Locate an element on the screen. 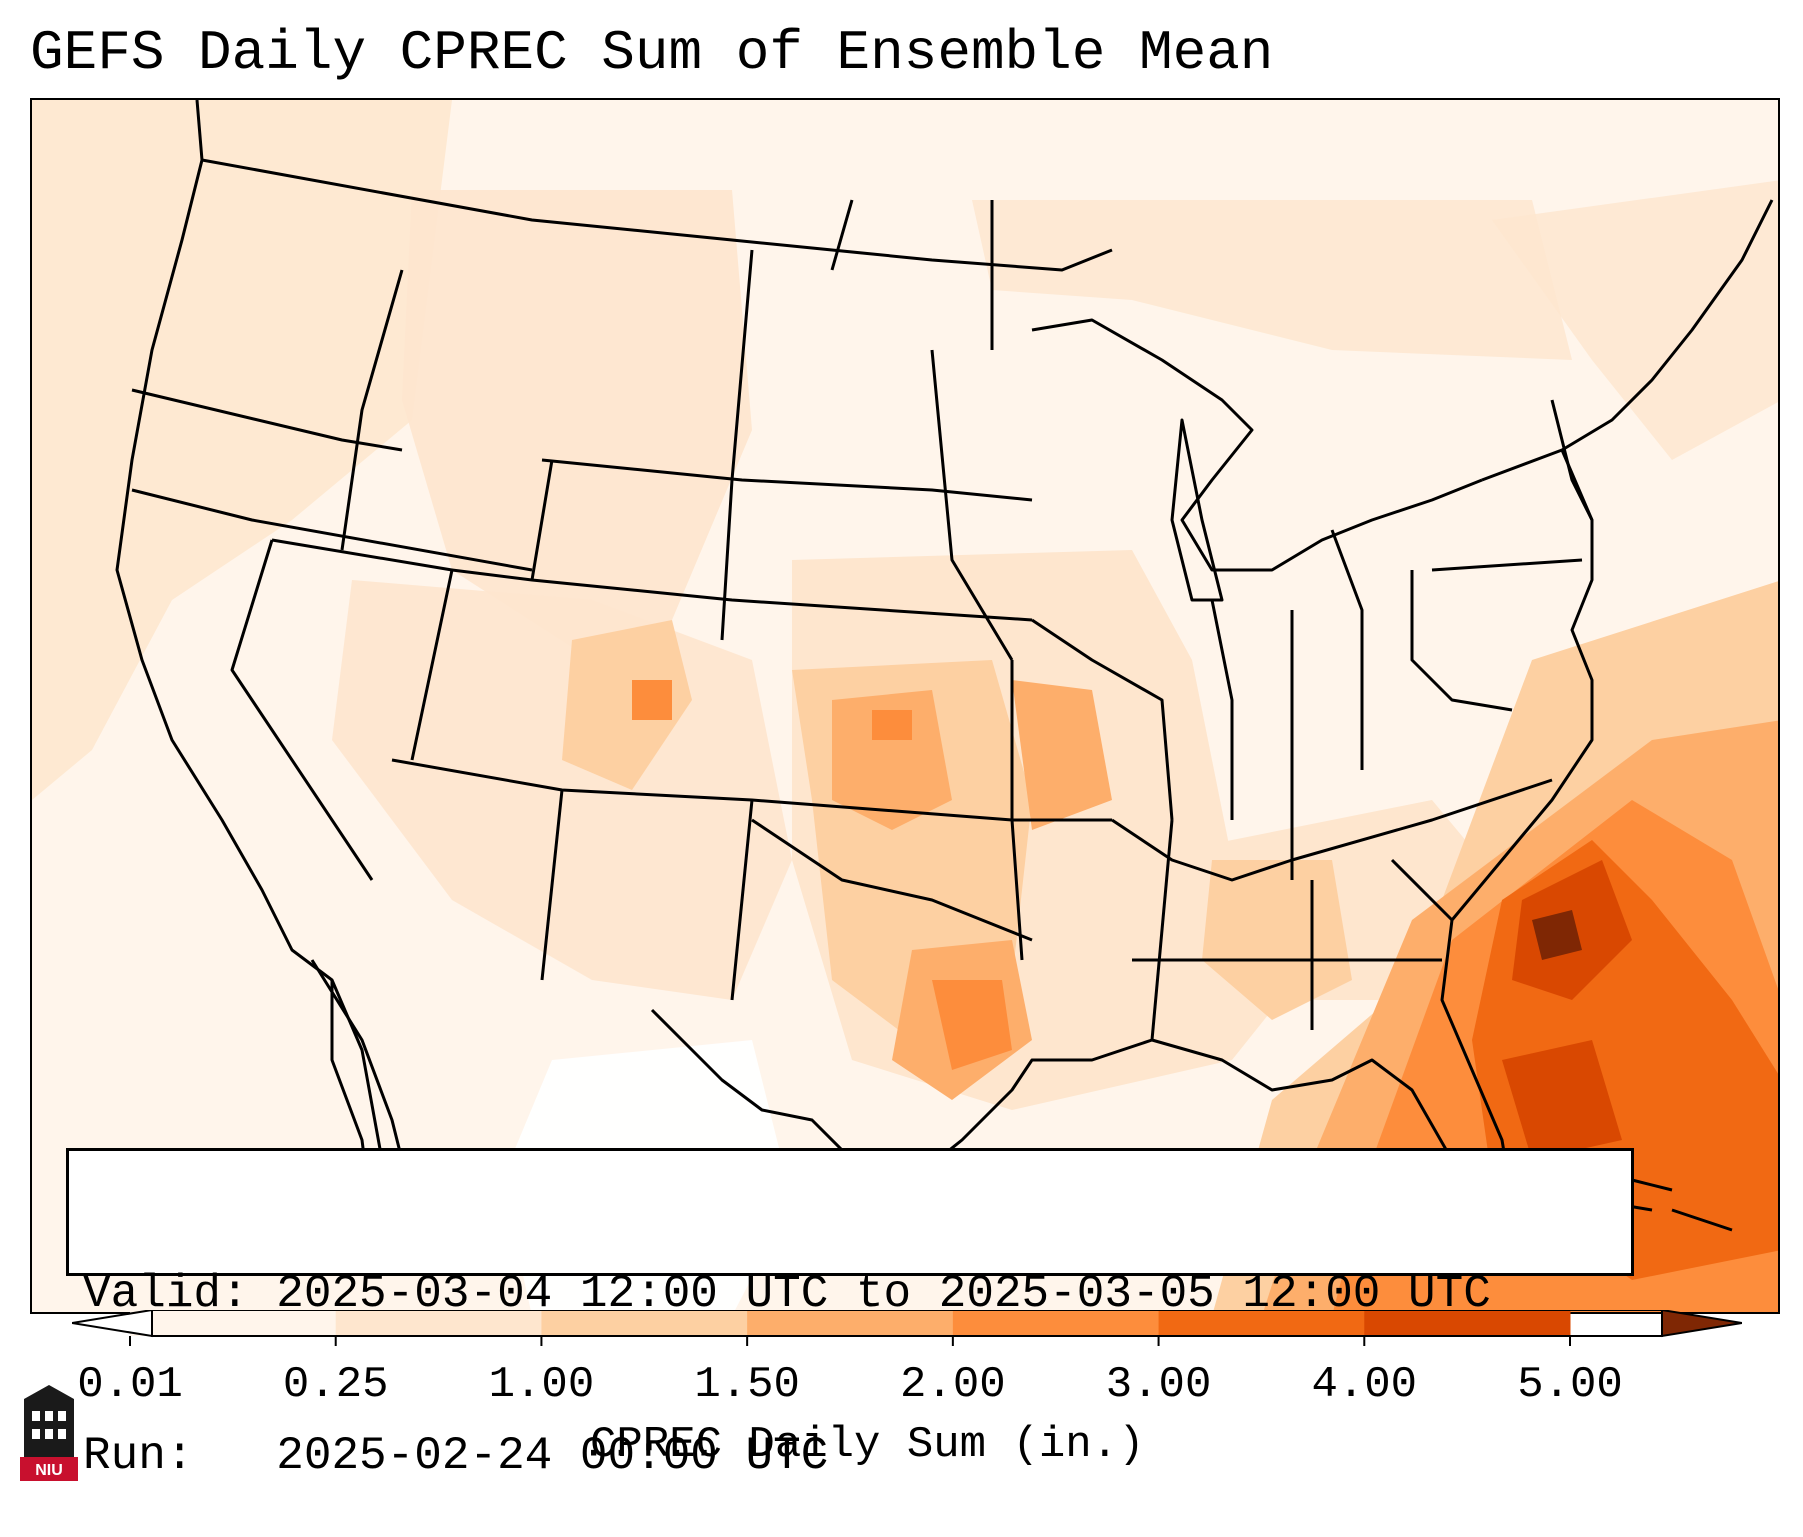 Image resolution: width=1803 pixels, height=1537 pixels. run-time-text: Run: 2025-02-24 00:00 UTC is located at coordinates (456, 1456).